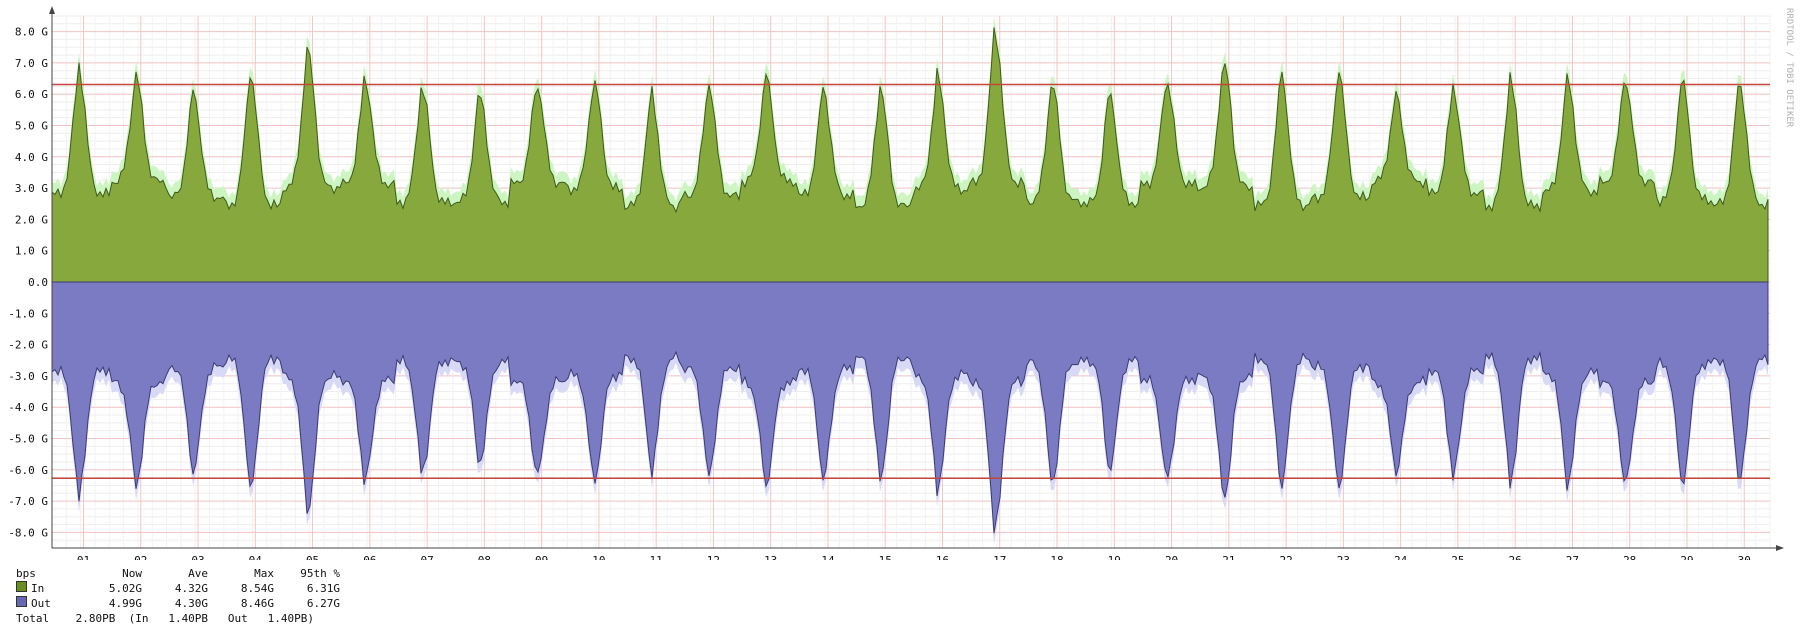  Describe the element at coordinates (484, 557) in the screenshot. I see `x-tick-label: 08` at that location.